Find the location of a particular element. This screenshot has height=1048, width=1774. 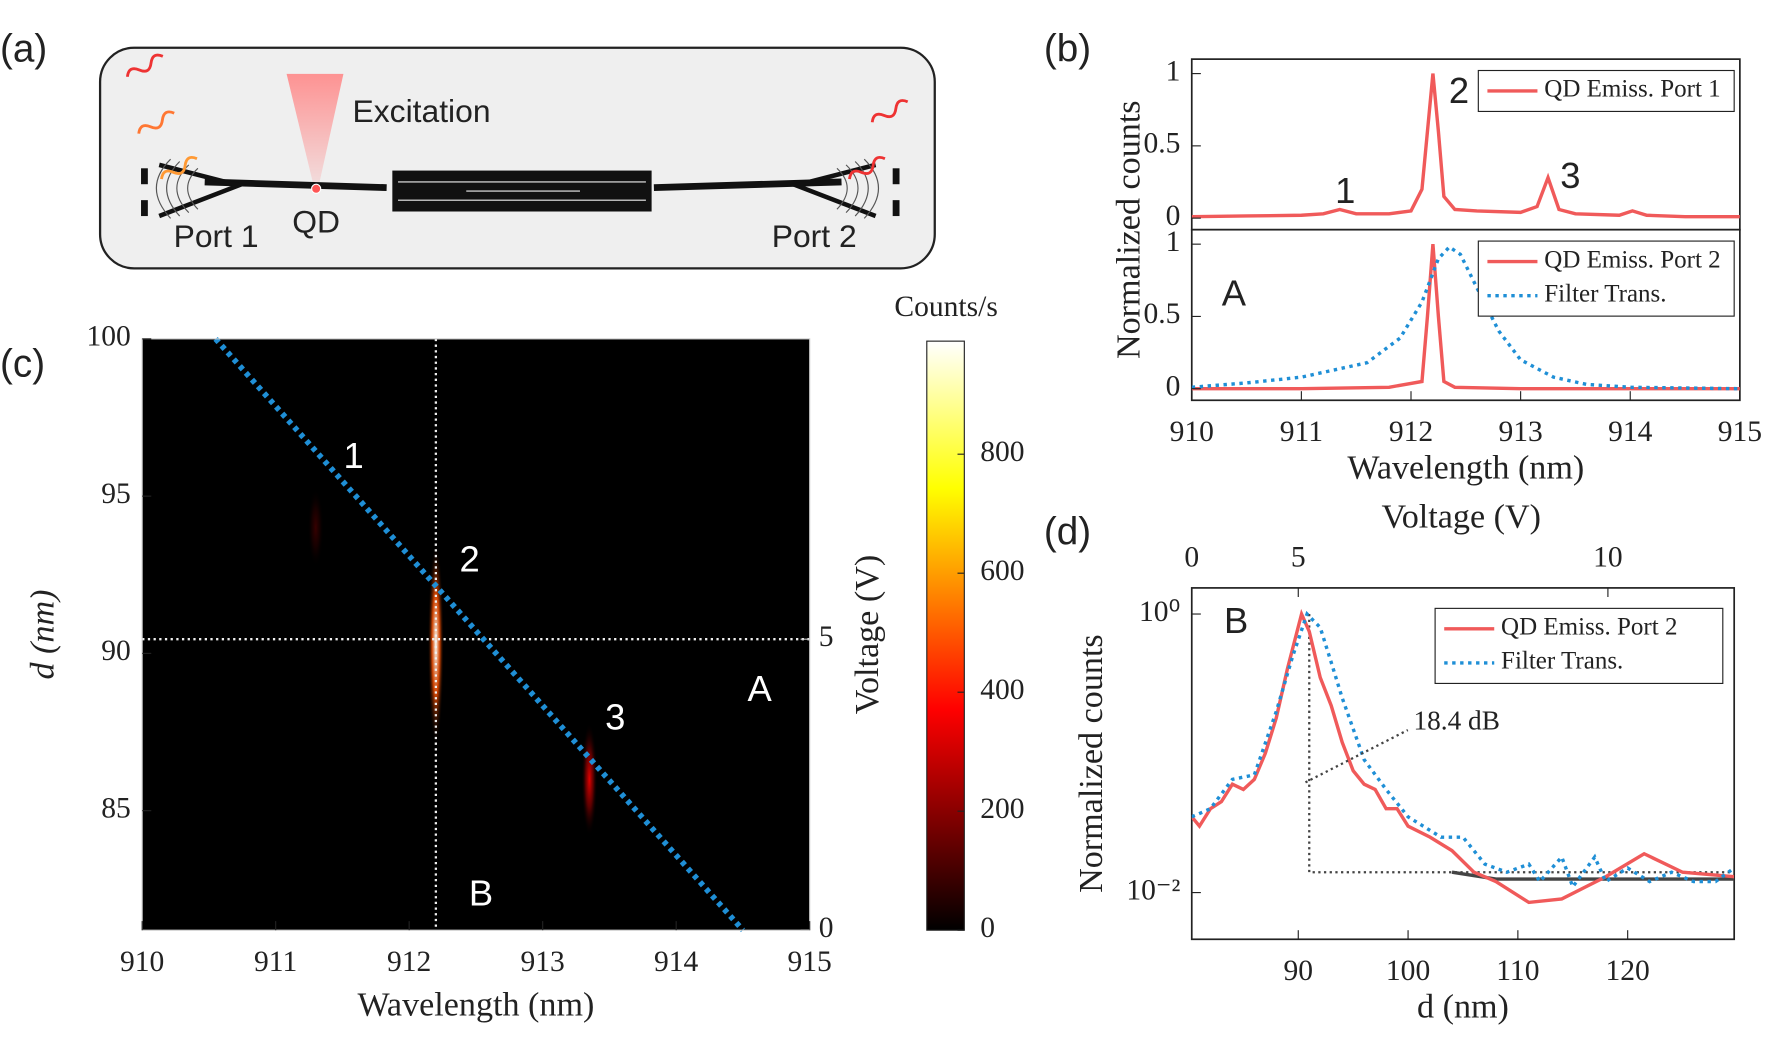

y-tick-label: 10⁰ is located at coordinates (1159, 612).